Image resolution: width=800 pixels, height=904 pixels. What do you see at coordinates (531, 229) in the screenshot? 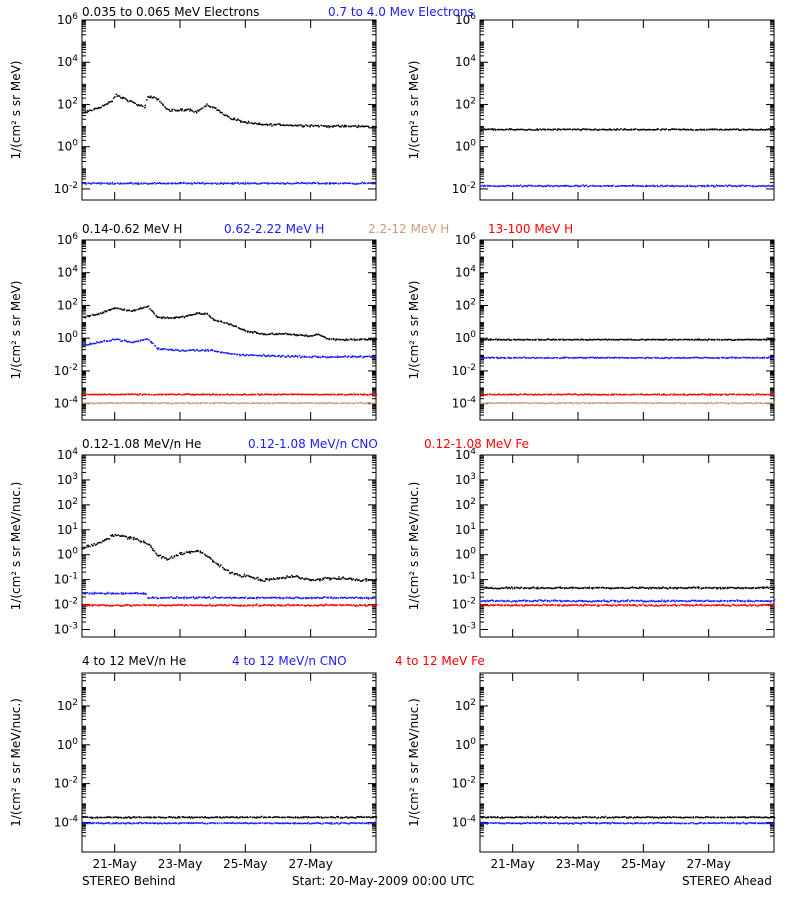
I see `row2-title-4: 13-100 MeV H` at bounding box center [531, 229].